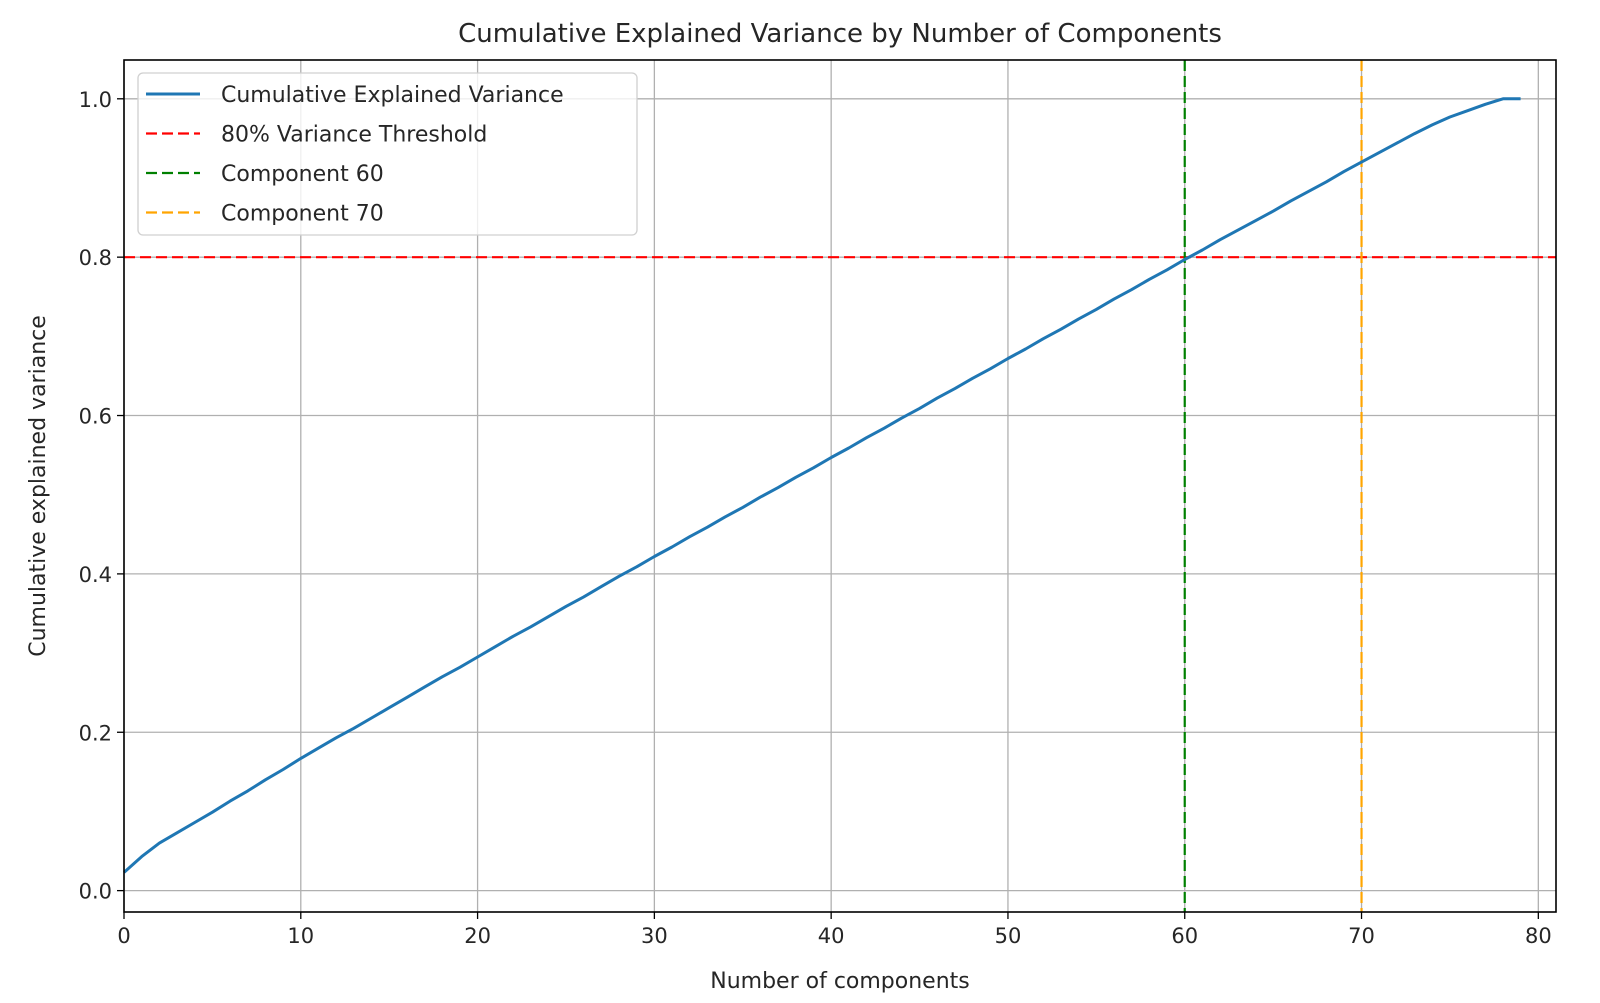 The width and height of the screenshot is (1600, 1003). What do you see at coordinates (95, 417) in the screenshot?
I see `y-tick-label: 0.6` at bounding box center [95, 417].